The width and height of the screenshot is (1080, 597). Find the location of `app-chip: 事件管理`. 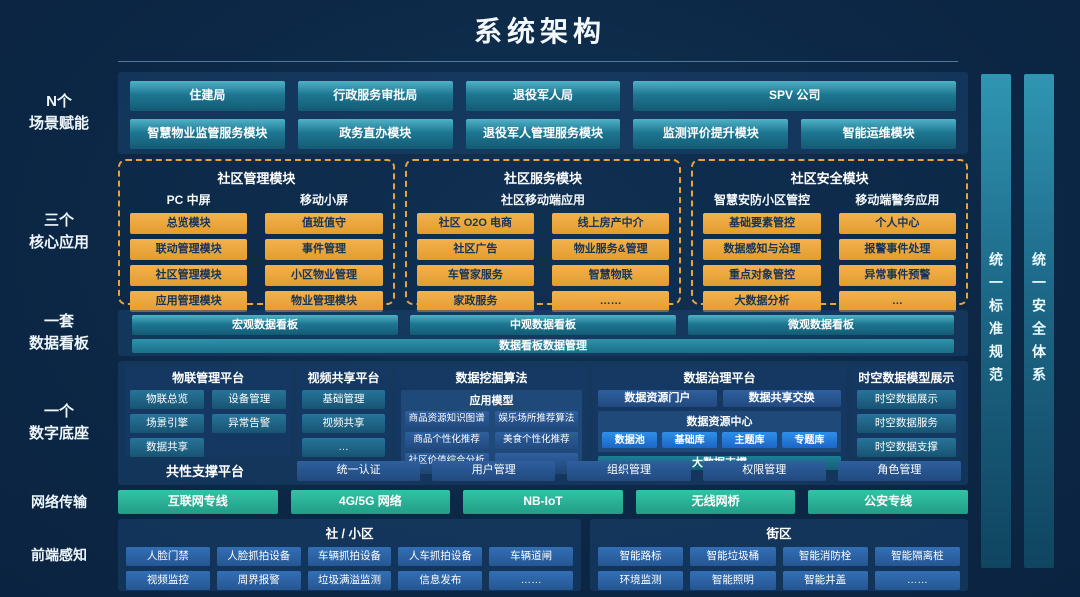

app-chip: 事件管理 is located at coordinates (324, 249).